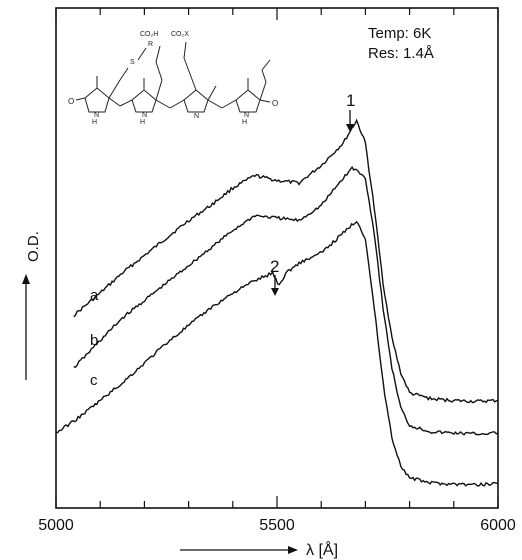  I want to click on res-annotation: Res: 1.4Å, so click(401, 53).